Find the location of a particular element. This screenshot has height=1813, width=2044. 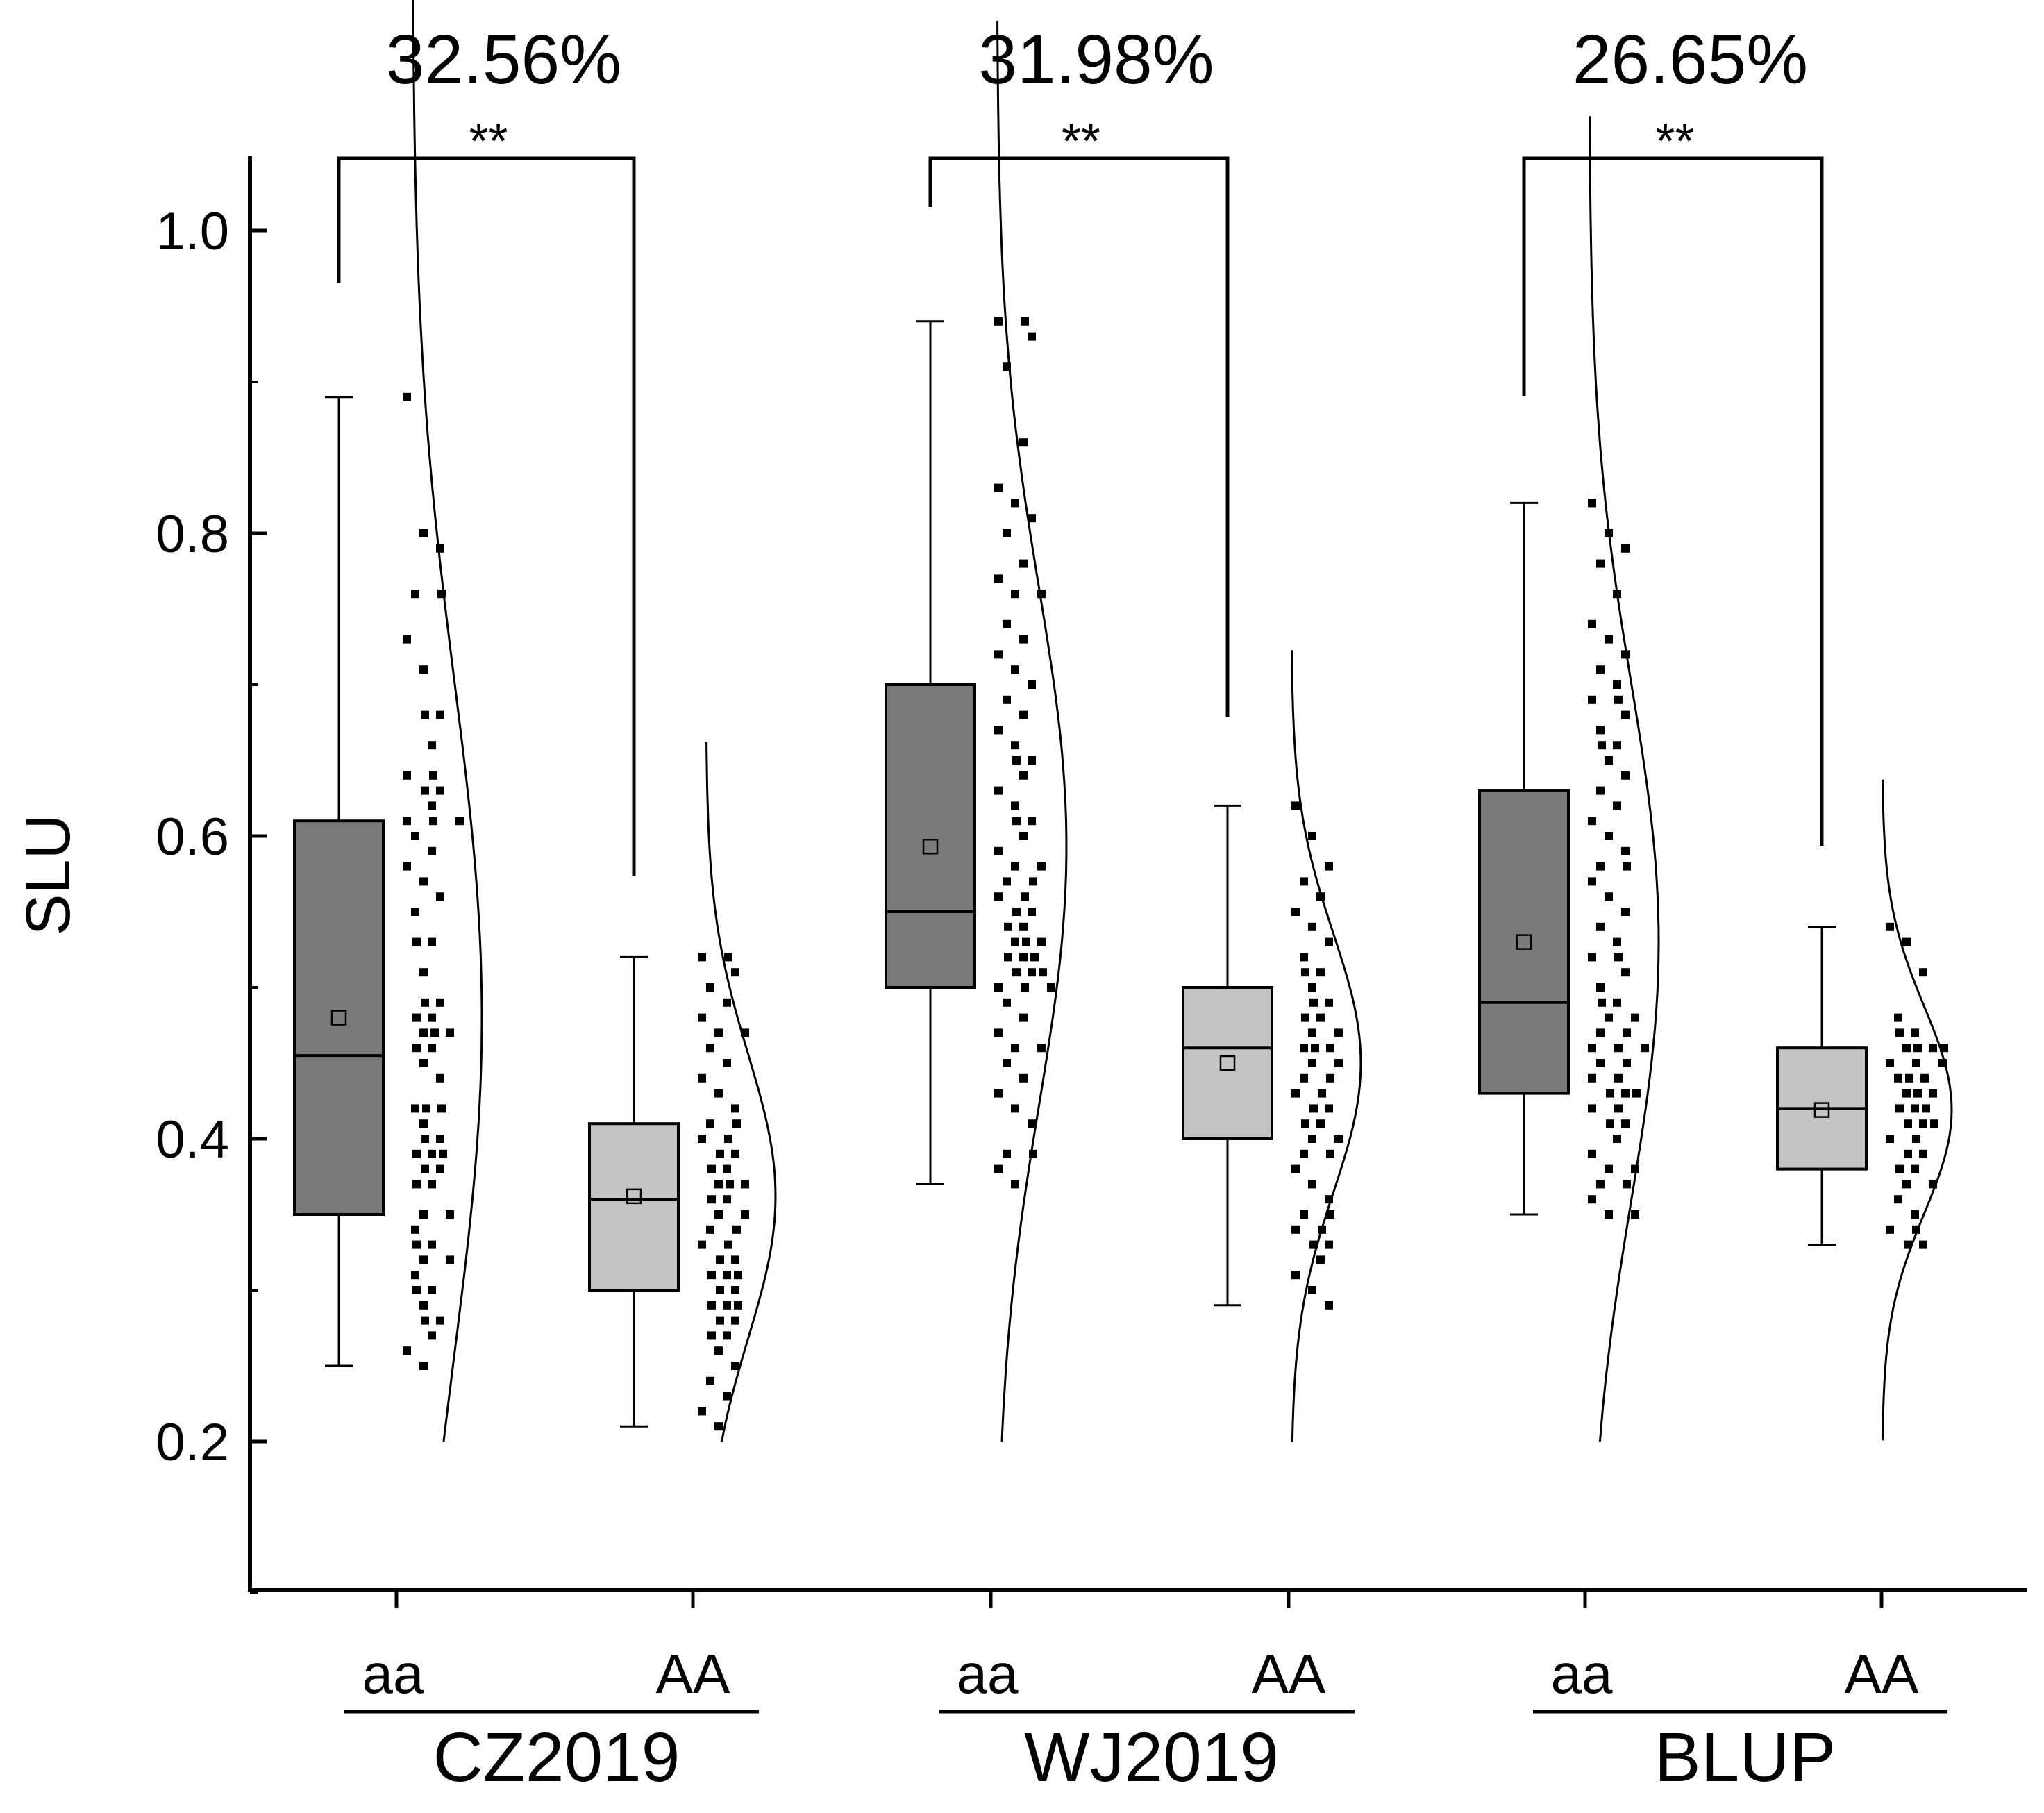

percent-label-wj2019: 31.98% is located at coordinates (1096, 60).